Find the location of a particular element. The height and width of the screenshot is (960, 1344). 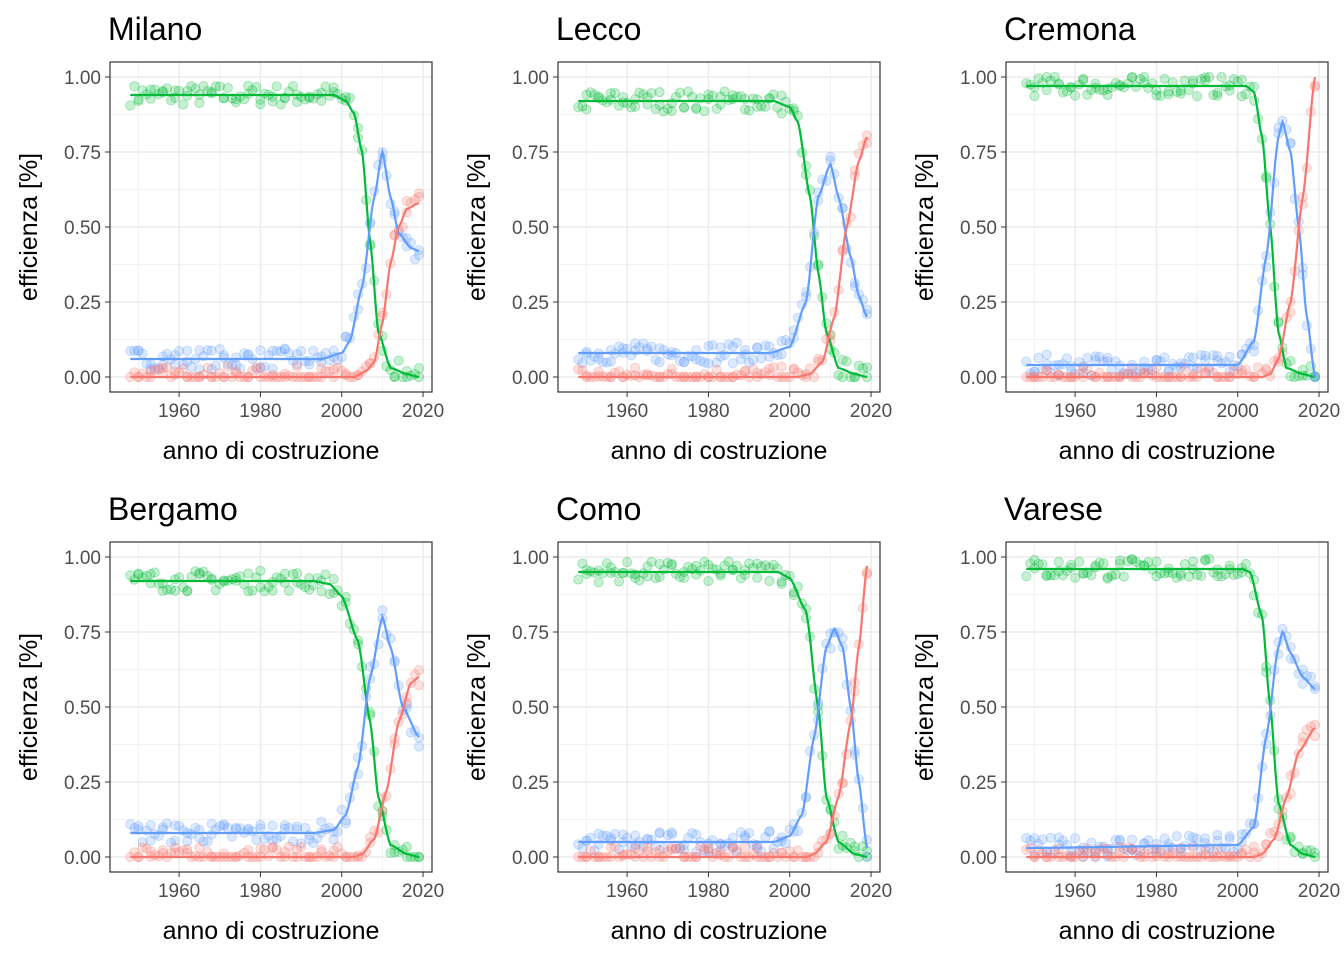

y-tick-label: 0.75 is located at coordinates (530, 153).